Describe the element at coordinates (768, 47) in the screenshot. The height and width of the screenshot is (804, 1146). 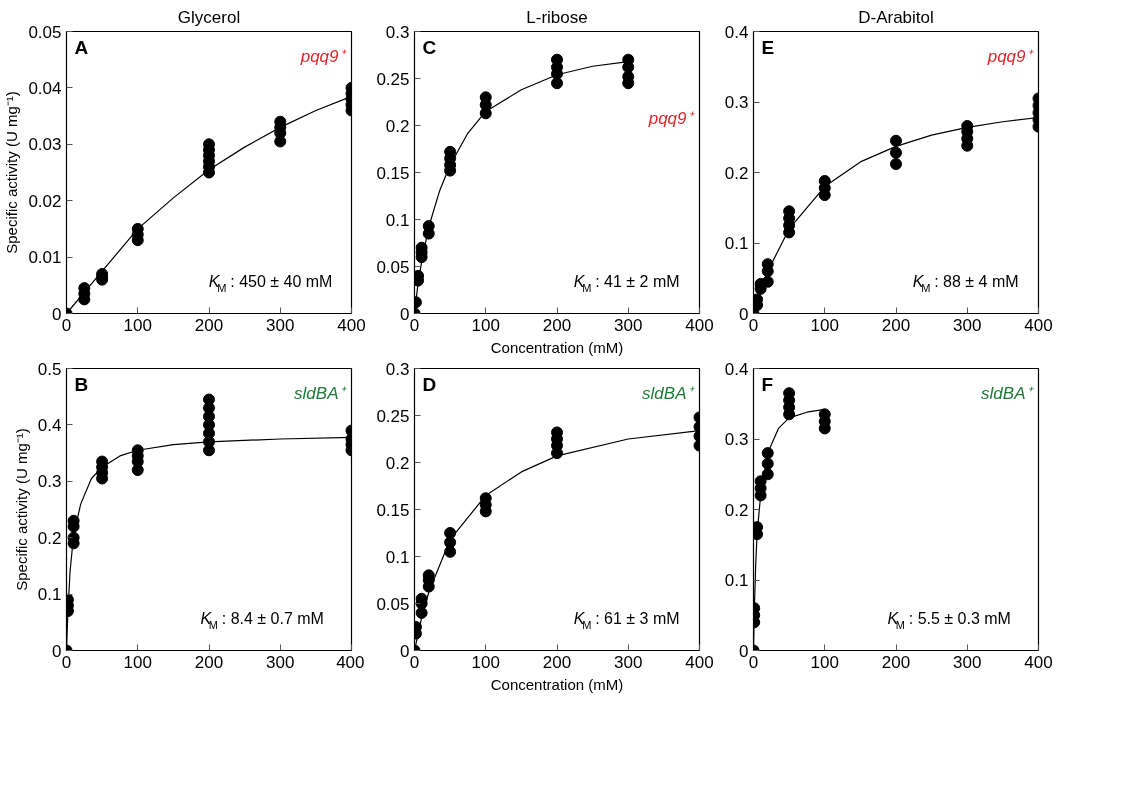
I see `annotation: E` at that location.